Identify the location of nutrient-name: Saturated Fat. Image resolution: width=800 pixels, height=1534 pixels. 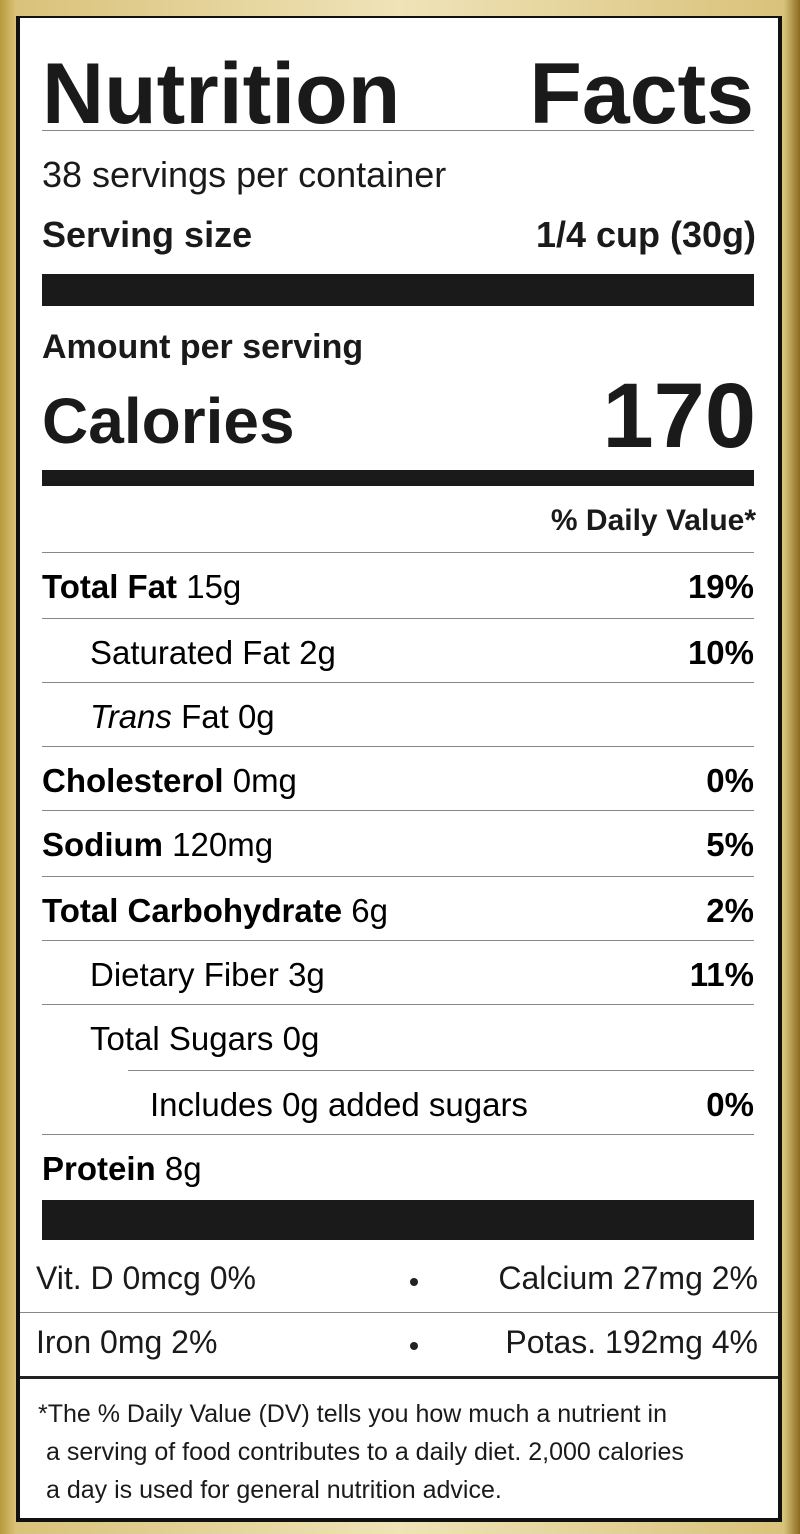
(190, 652).